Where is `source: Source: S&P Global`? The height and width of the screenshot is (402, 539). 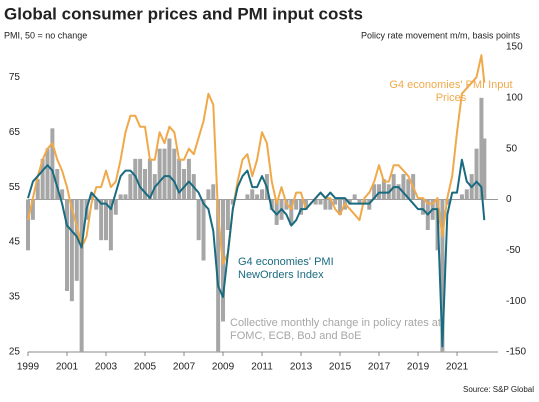
source: Source: S&P Global is located at coordinates (498, 389).